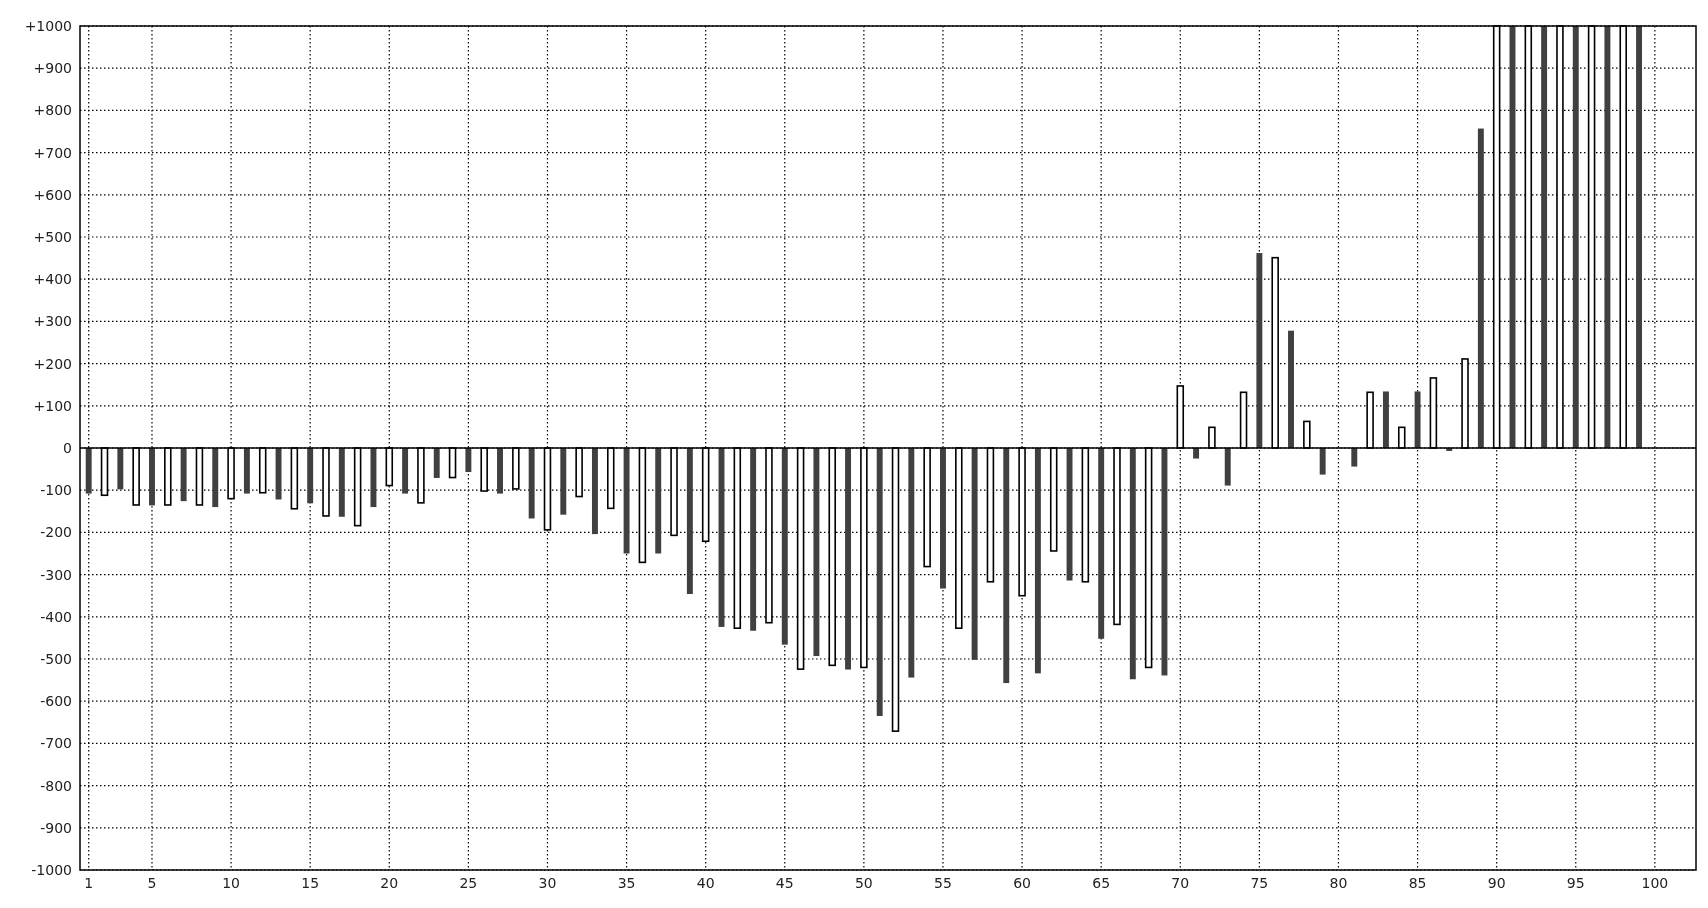  What do you see at coordinates (48, 25) in the screenshot?
I see `y-tick-label: +1000` at bounding box center [48, 25].